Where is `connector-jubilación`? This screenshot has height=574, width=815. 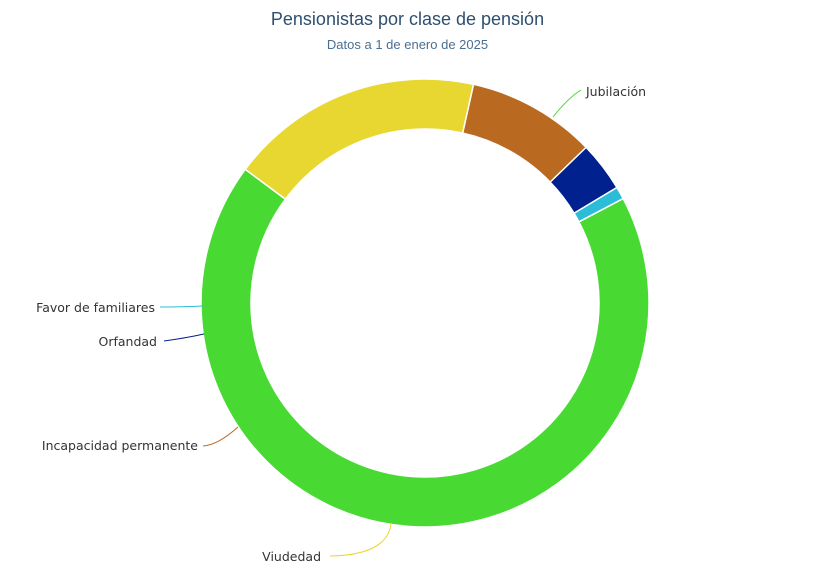 connector-jubilación is located at coordinates (567, 103).